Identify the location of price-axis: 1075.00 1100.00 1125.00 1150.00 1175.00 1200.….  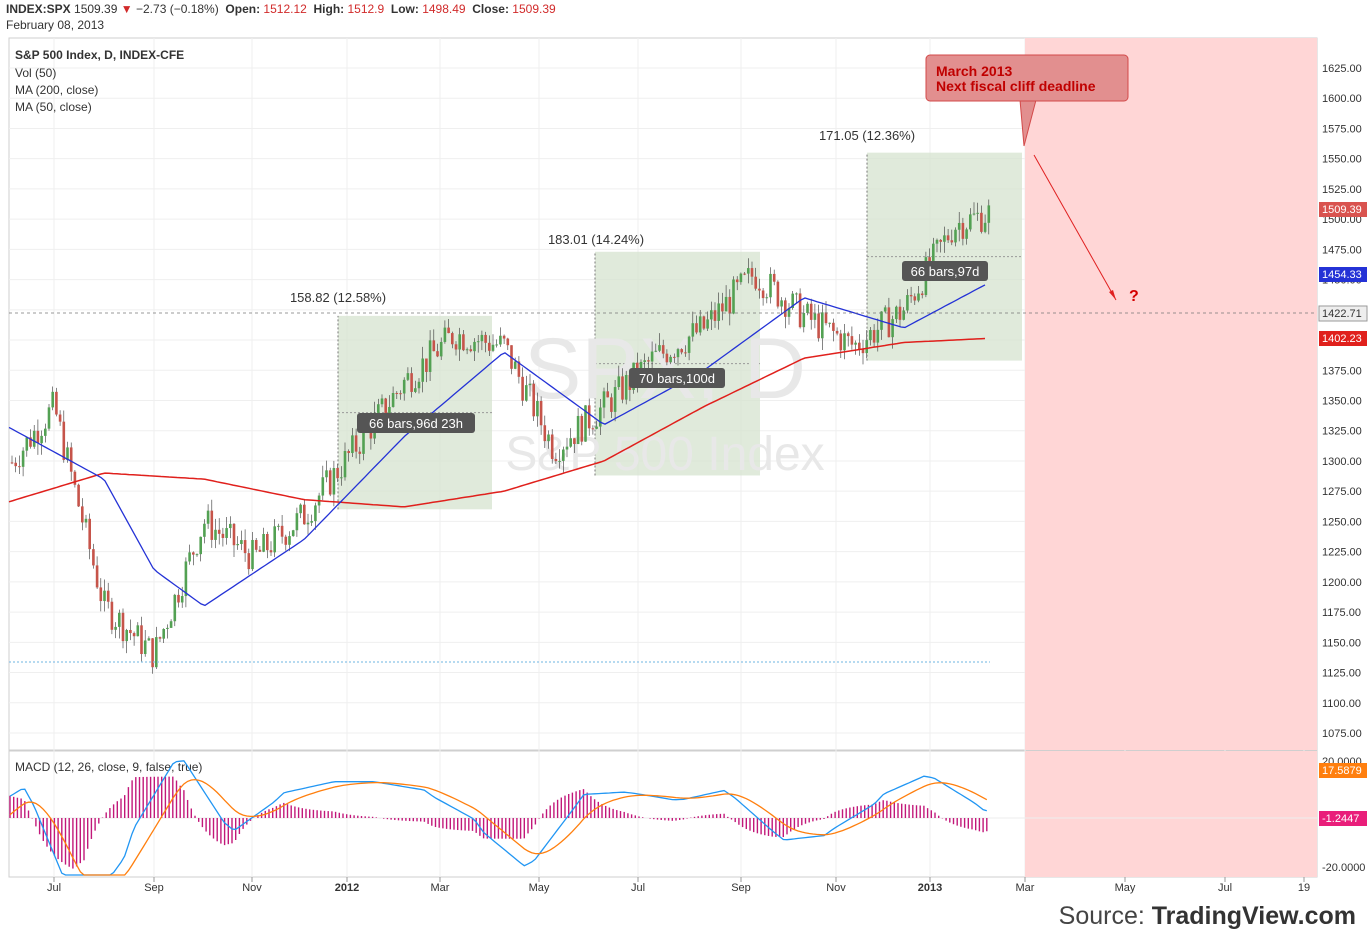
(1342, 401).